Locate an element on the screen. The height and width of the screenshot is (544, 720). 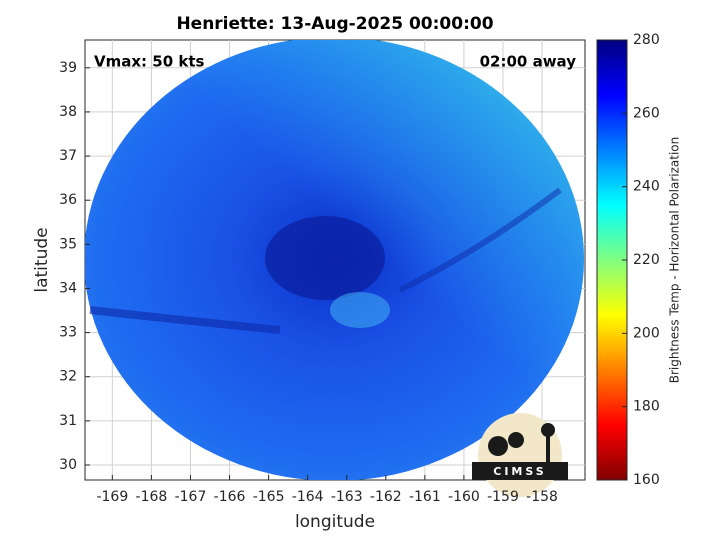
y-tick-label: 33 is located at coordinates (68, 333).